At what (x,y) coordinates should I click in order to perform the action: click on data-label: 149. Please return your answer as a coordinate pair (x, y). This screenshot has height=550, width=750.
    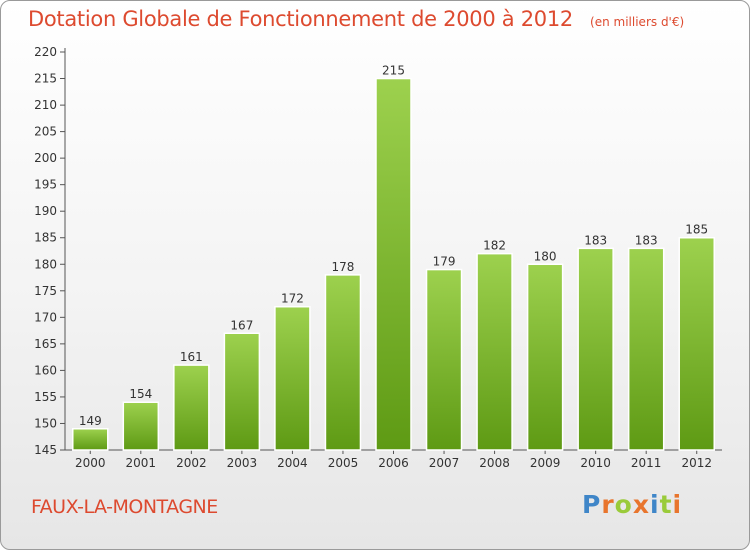
    Looking at the image, I should click on (90, 421).